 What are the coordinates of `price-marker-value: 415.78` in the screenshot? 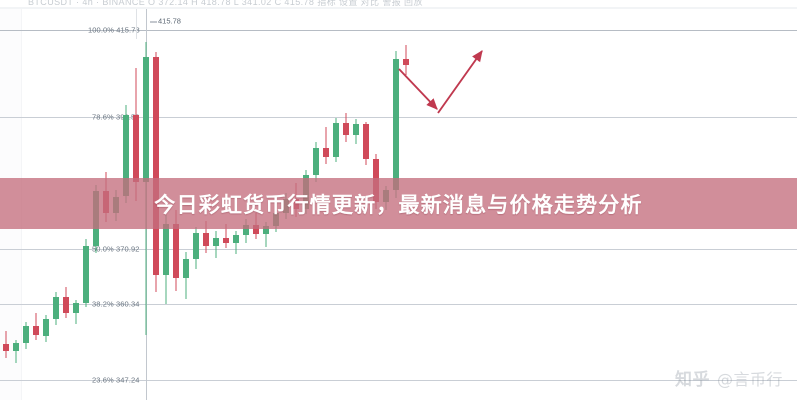 It's located at (169, 21).